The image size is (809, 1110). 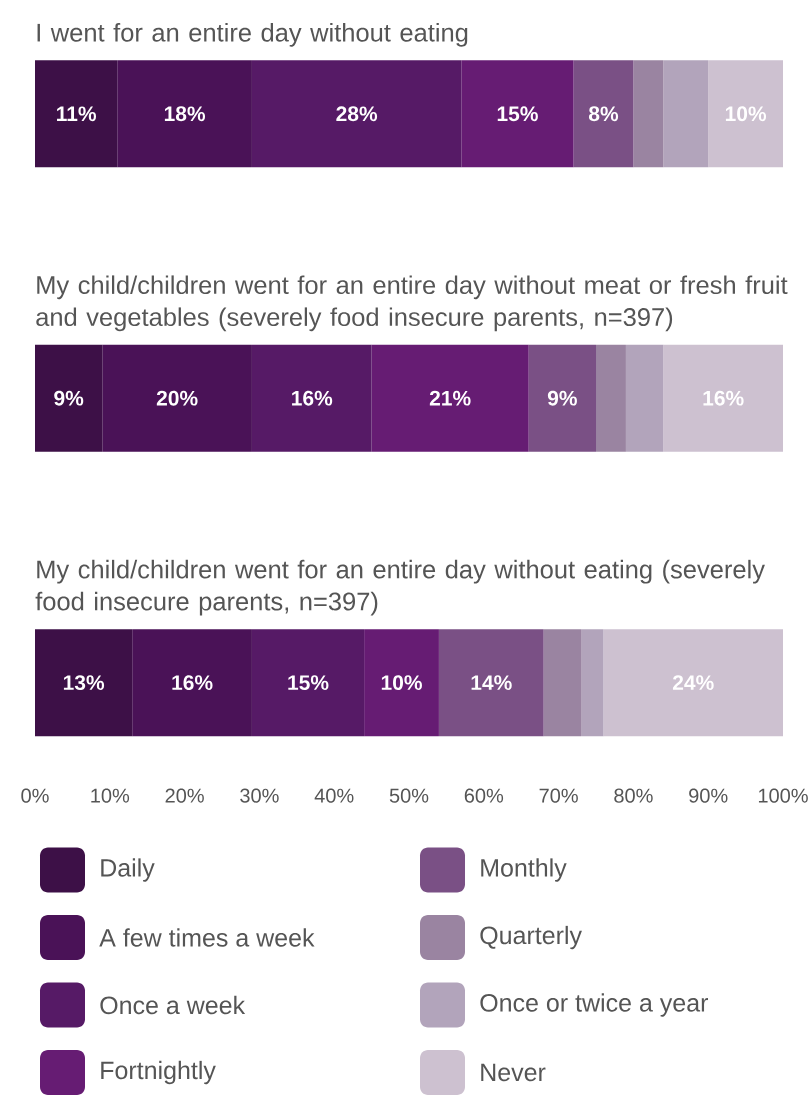 I want to click on x-tick-label: 0%, so click(x=35, y=795).